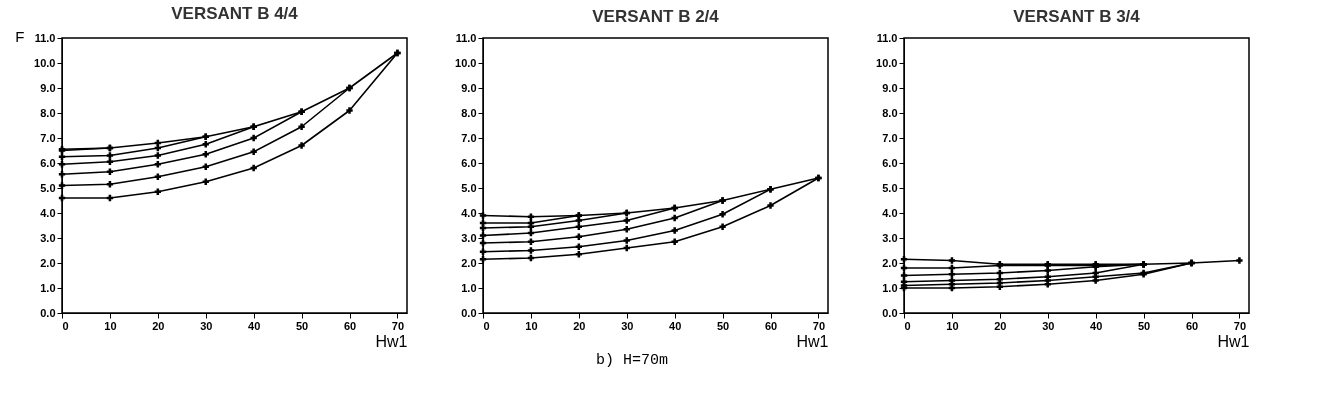 Image resolution: width=1323 pixels, height=410 pixels. Describe the element at coordinates (20, 36) in the screenshot. I see `y-axis-title: F` at that location.